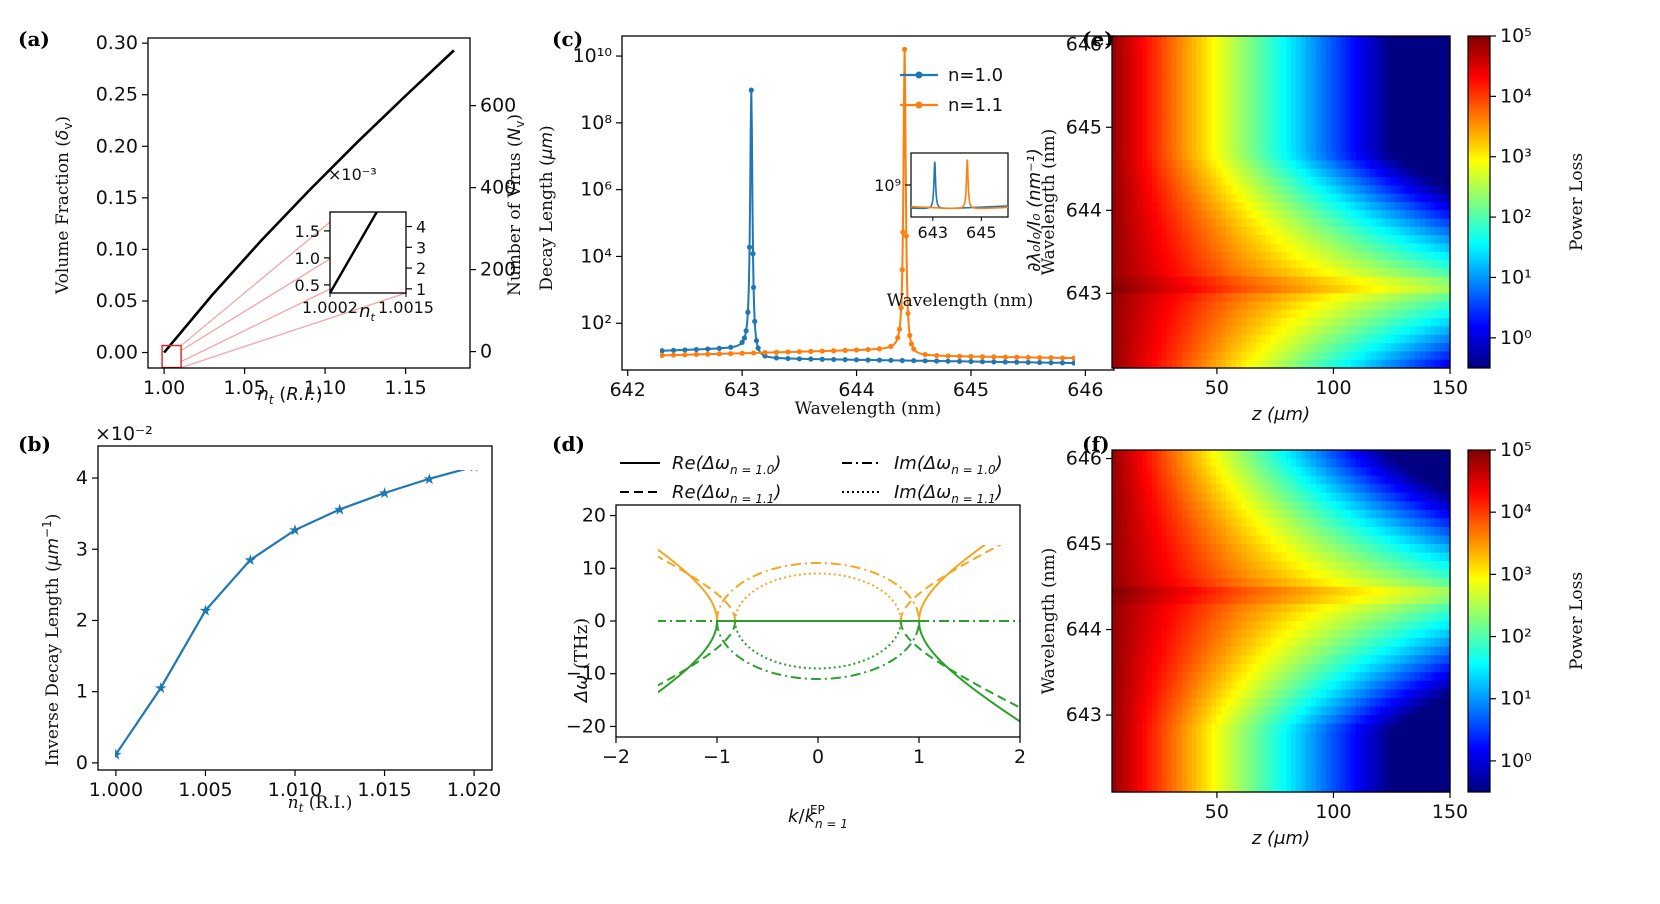 This screenshot has height=904, width=1660. I want to click on panel-c-ytick-label: 10⁸, so click(596, 123).